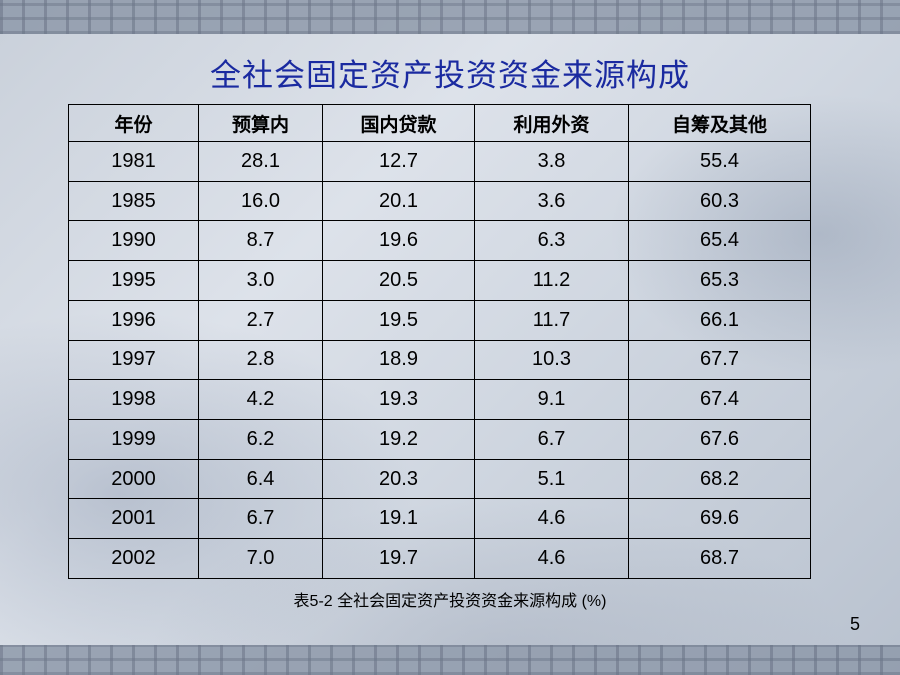 Image resolution: width=900 pixels, height=675 pixels. Describe the element at coordinates (719, 360) in the screenshot. I see `cell-self-raised: 67.7` at that location.